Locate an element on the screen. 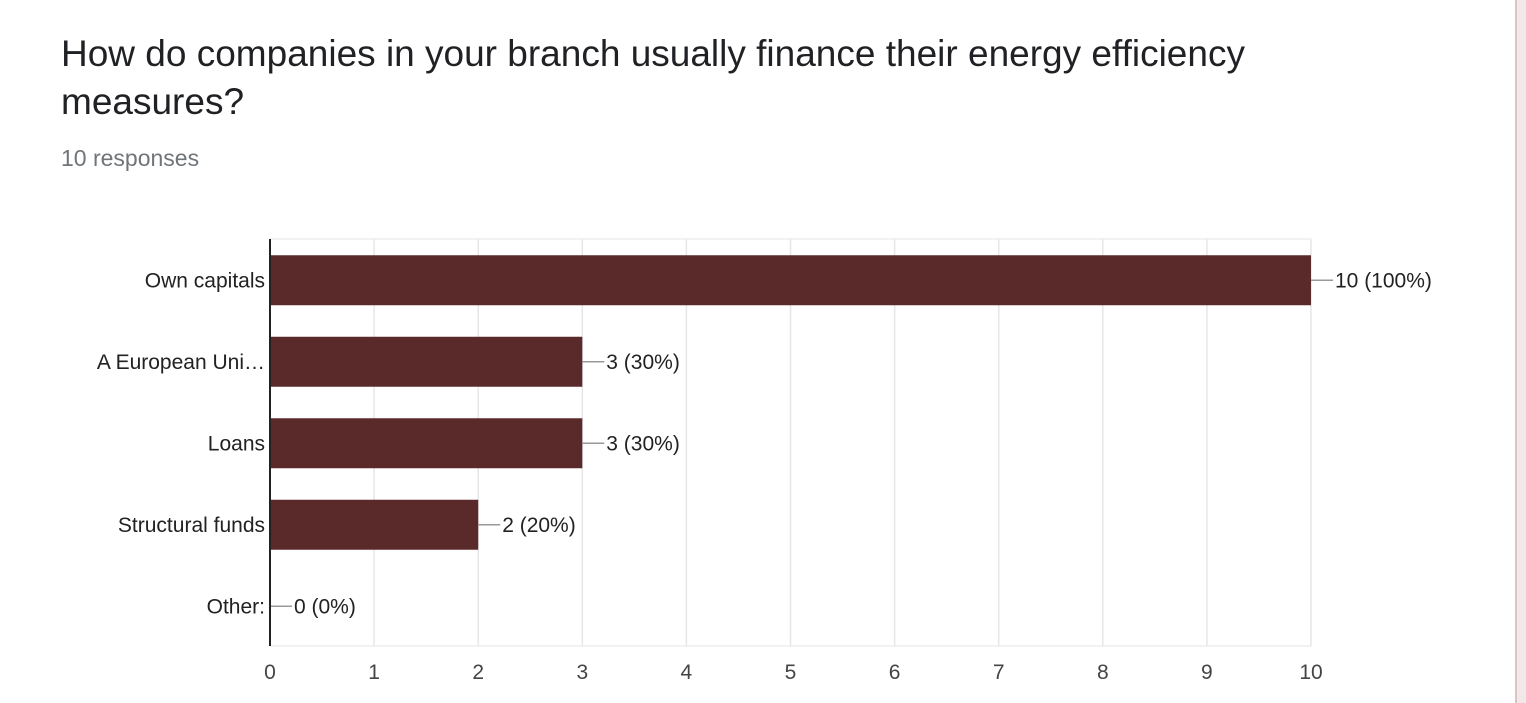 Image resolution: width=1526 pixels, height=703 pixels. x-tick-label: 3 is located at coordinates (582, 672).